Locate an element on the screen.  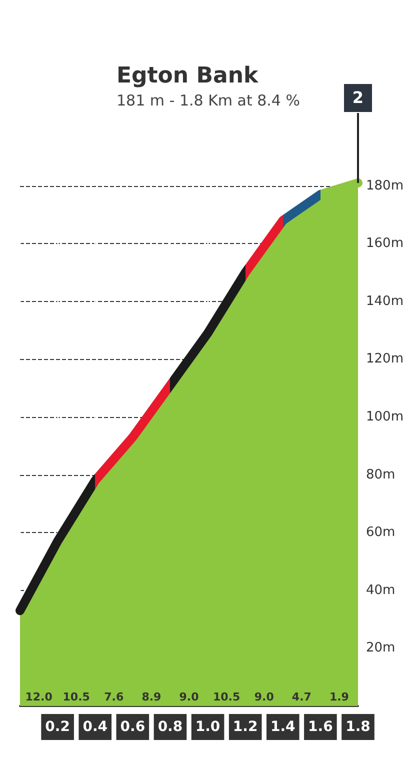
y-tick-label: 100m is located at coordinates (385, 416).